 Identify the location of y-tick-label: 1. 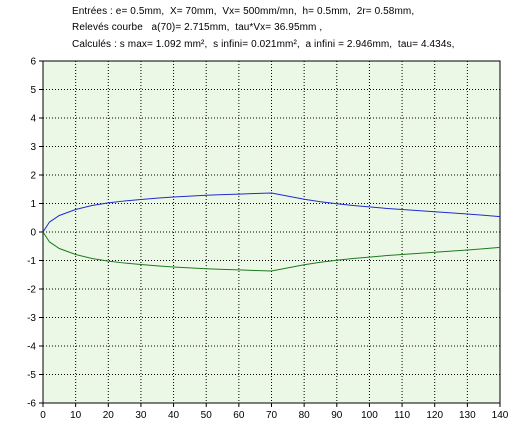
(33, 204).